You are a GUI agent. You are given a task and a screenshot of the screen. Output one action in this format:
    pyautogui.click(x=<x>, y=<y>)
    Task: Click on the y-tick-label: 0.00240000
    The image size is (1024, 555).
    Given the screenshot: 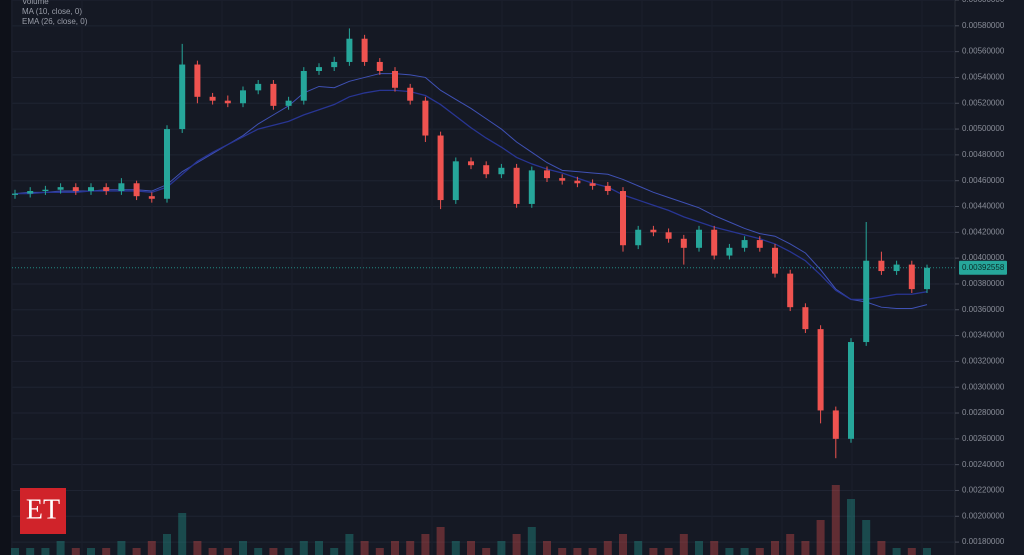 What is the action you would take?
    pyautogui.click(x=983, y=464)
    